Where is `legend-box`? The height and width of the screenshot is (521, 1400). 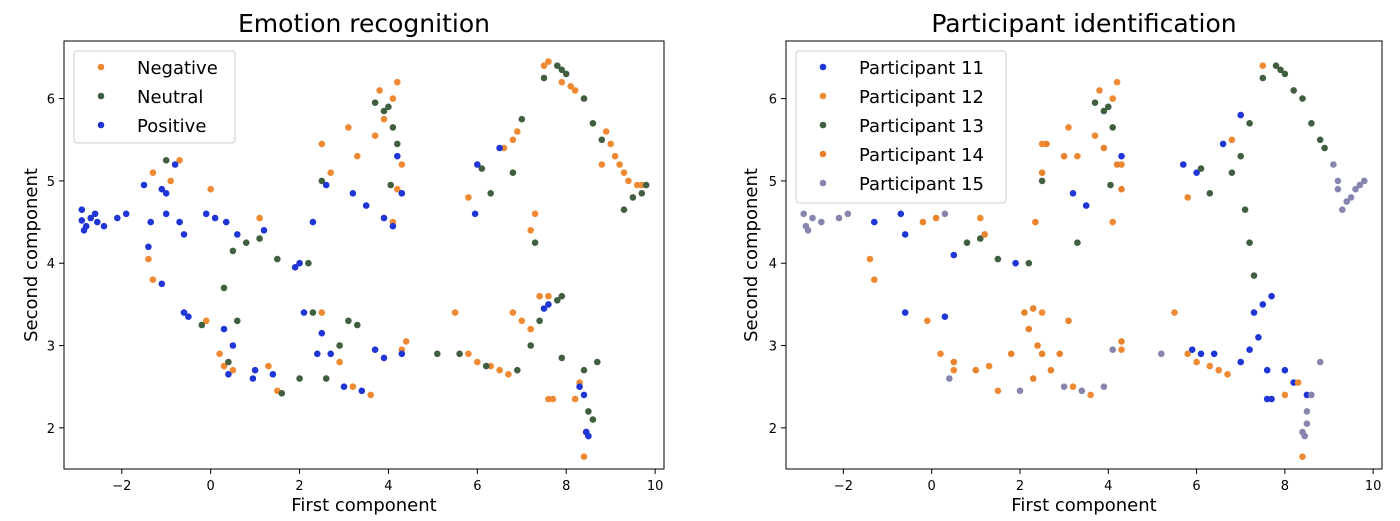 legend-box is located at coordinates (901, 127).